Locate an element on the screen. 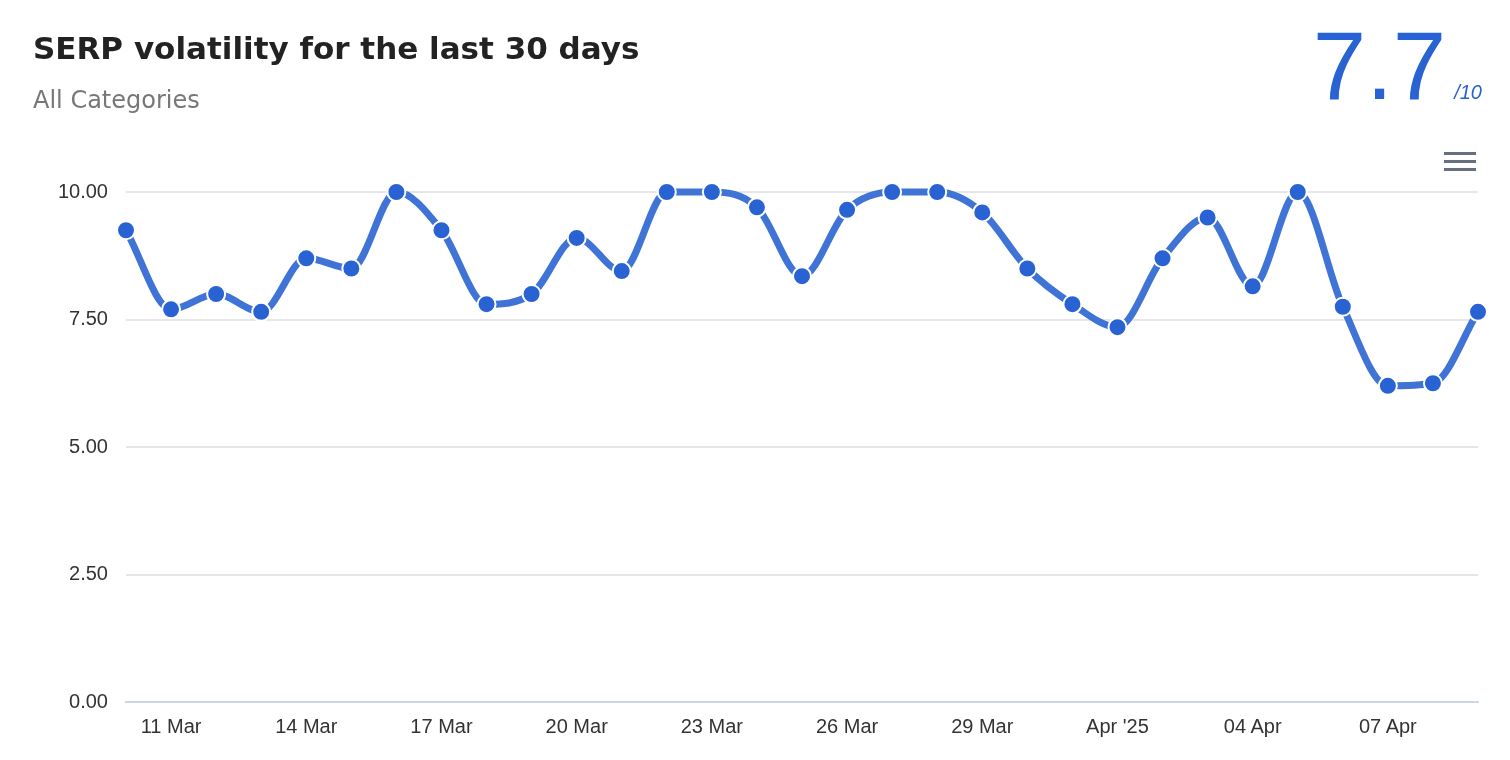  chart-subtitle: All Categories is located at coordinates (116, 100).